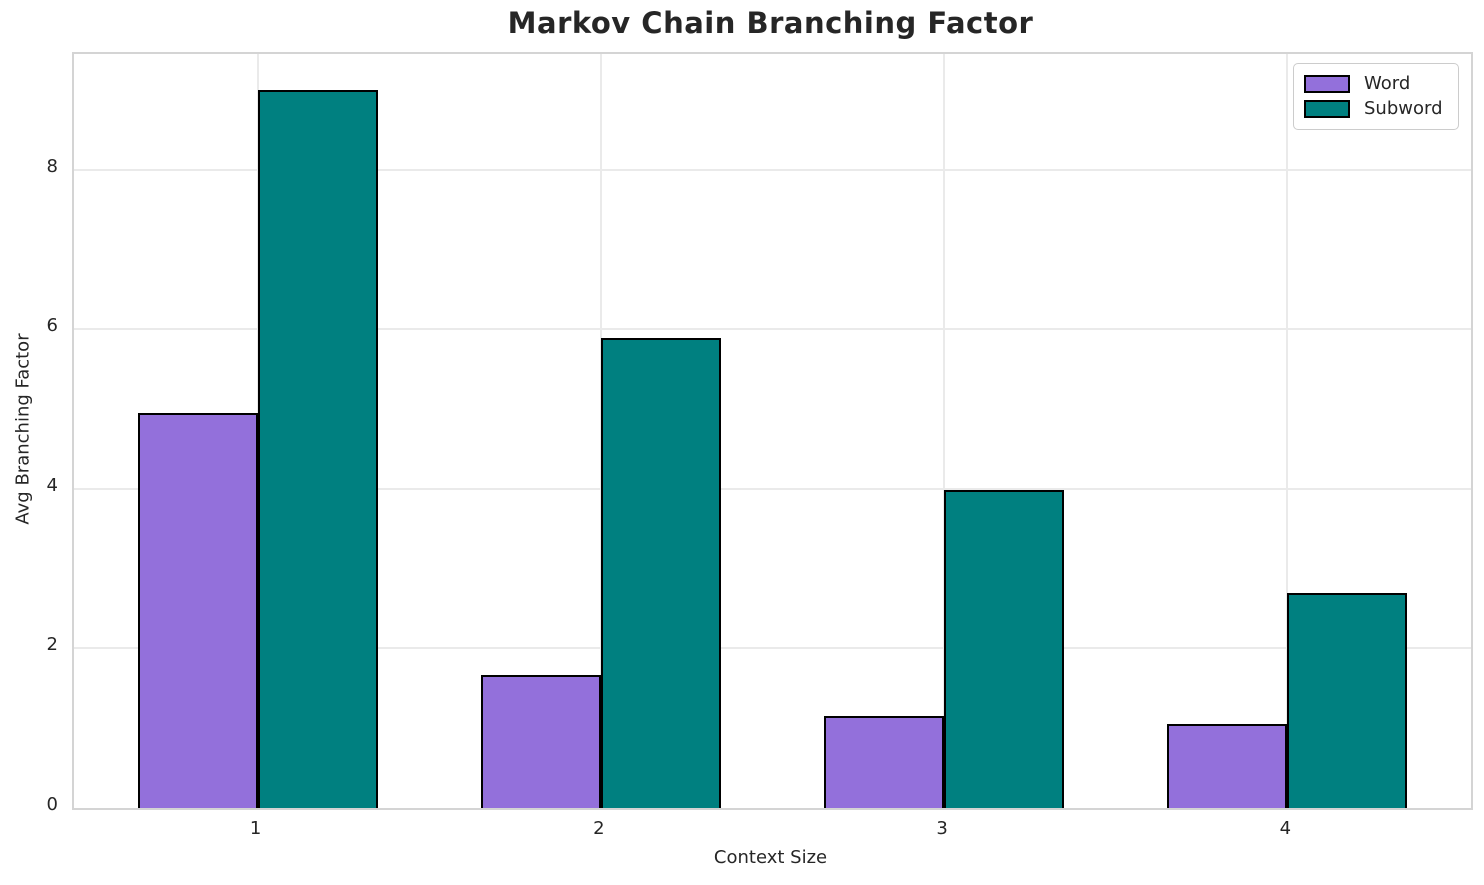 Image resolution: width=1484 pixels, height=885 pixels. What do you see at coordinates (52, 485) in the screenshot?
I see `y-tick-label-4: 4` at bounding box center [52, 485].